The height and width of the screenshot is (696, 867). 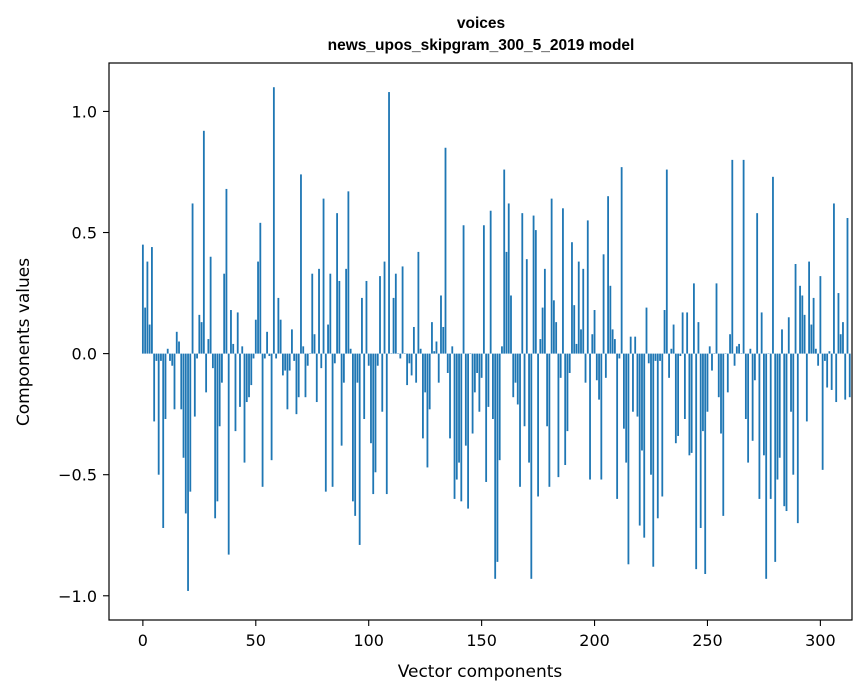 What do you see at coordinates (84, 111) in the screenshot?
I see `y-tick-label-4: 1.0` at bounding box center [84, 111].